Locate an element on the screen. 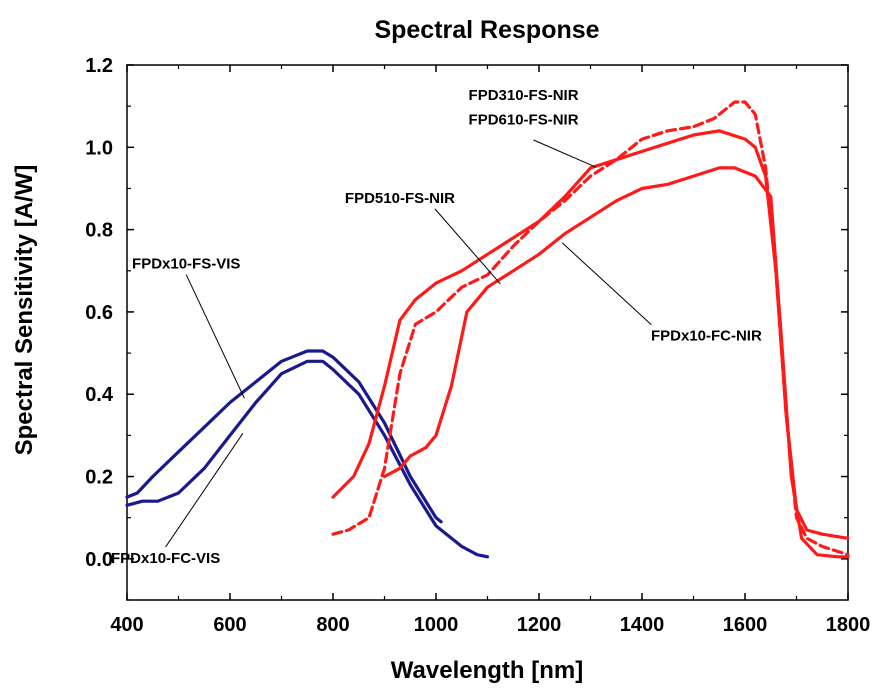  annotation-label: FPDx10-FC-NIR is located at coordinates (706, 336).